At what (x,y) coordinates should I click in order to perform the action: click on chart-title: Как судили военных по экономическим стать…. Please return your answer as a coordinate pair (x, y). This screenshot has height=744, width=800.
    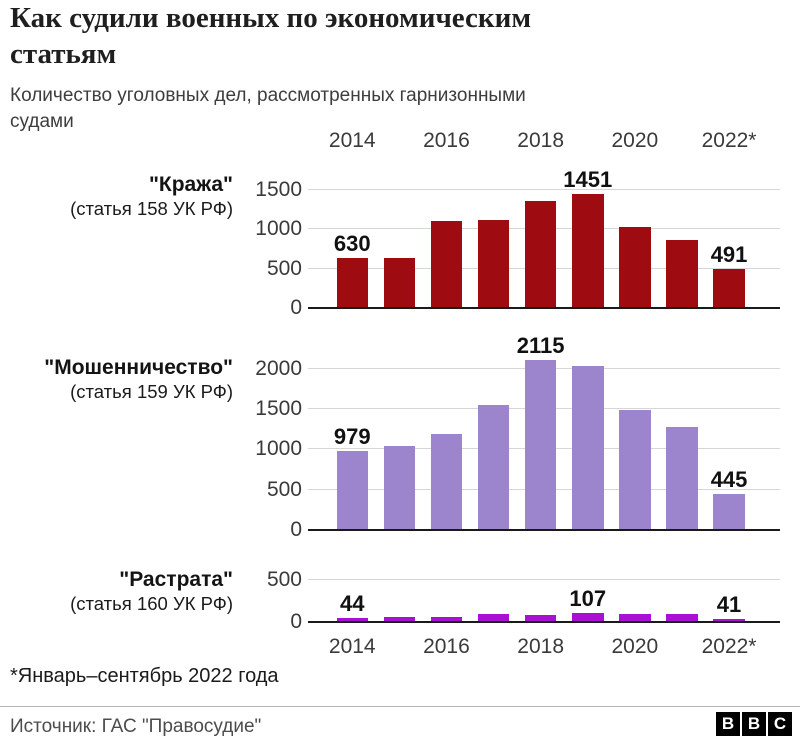
    Looking at the image, I should click on (400, 36).